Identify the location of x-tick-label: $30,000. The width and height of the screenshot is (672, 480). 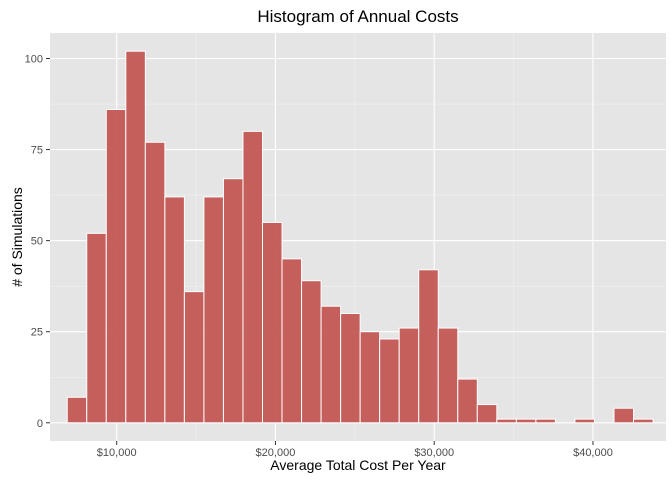
(434, 453).